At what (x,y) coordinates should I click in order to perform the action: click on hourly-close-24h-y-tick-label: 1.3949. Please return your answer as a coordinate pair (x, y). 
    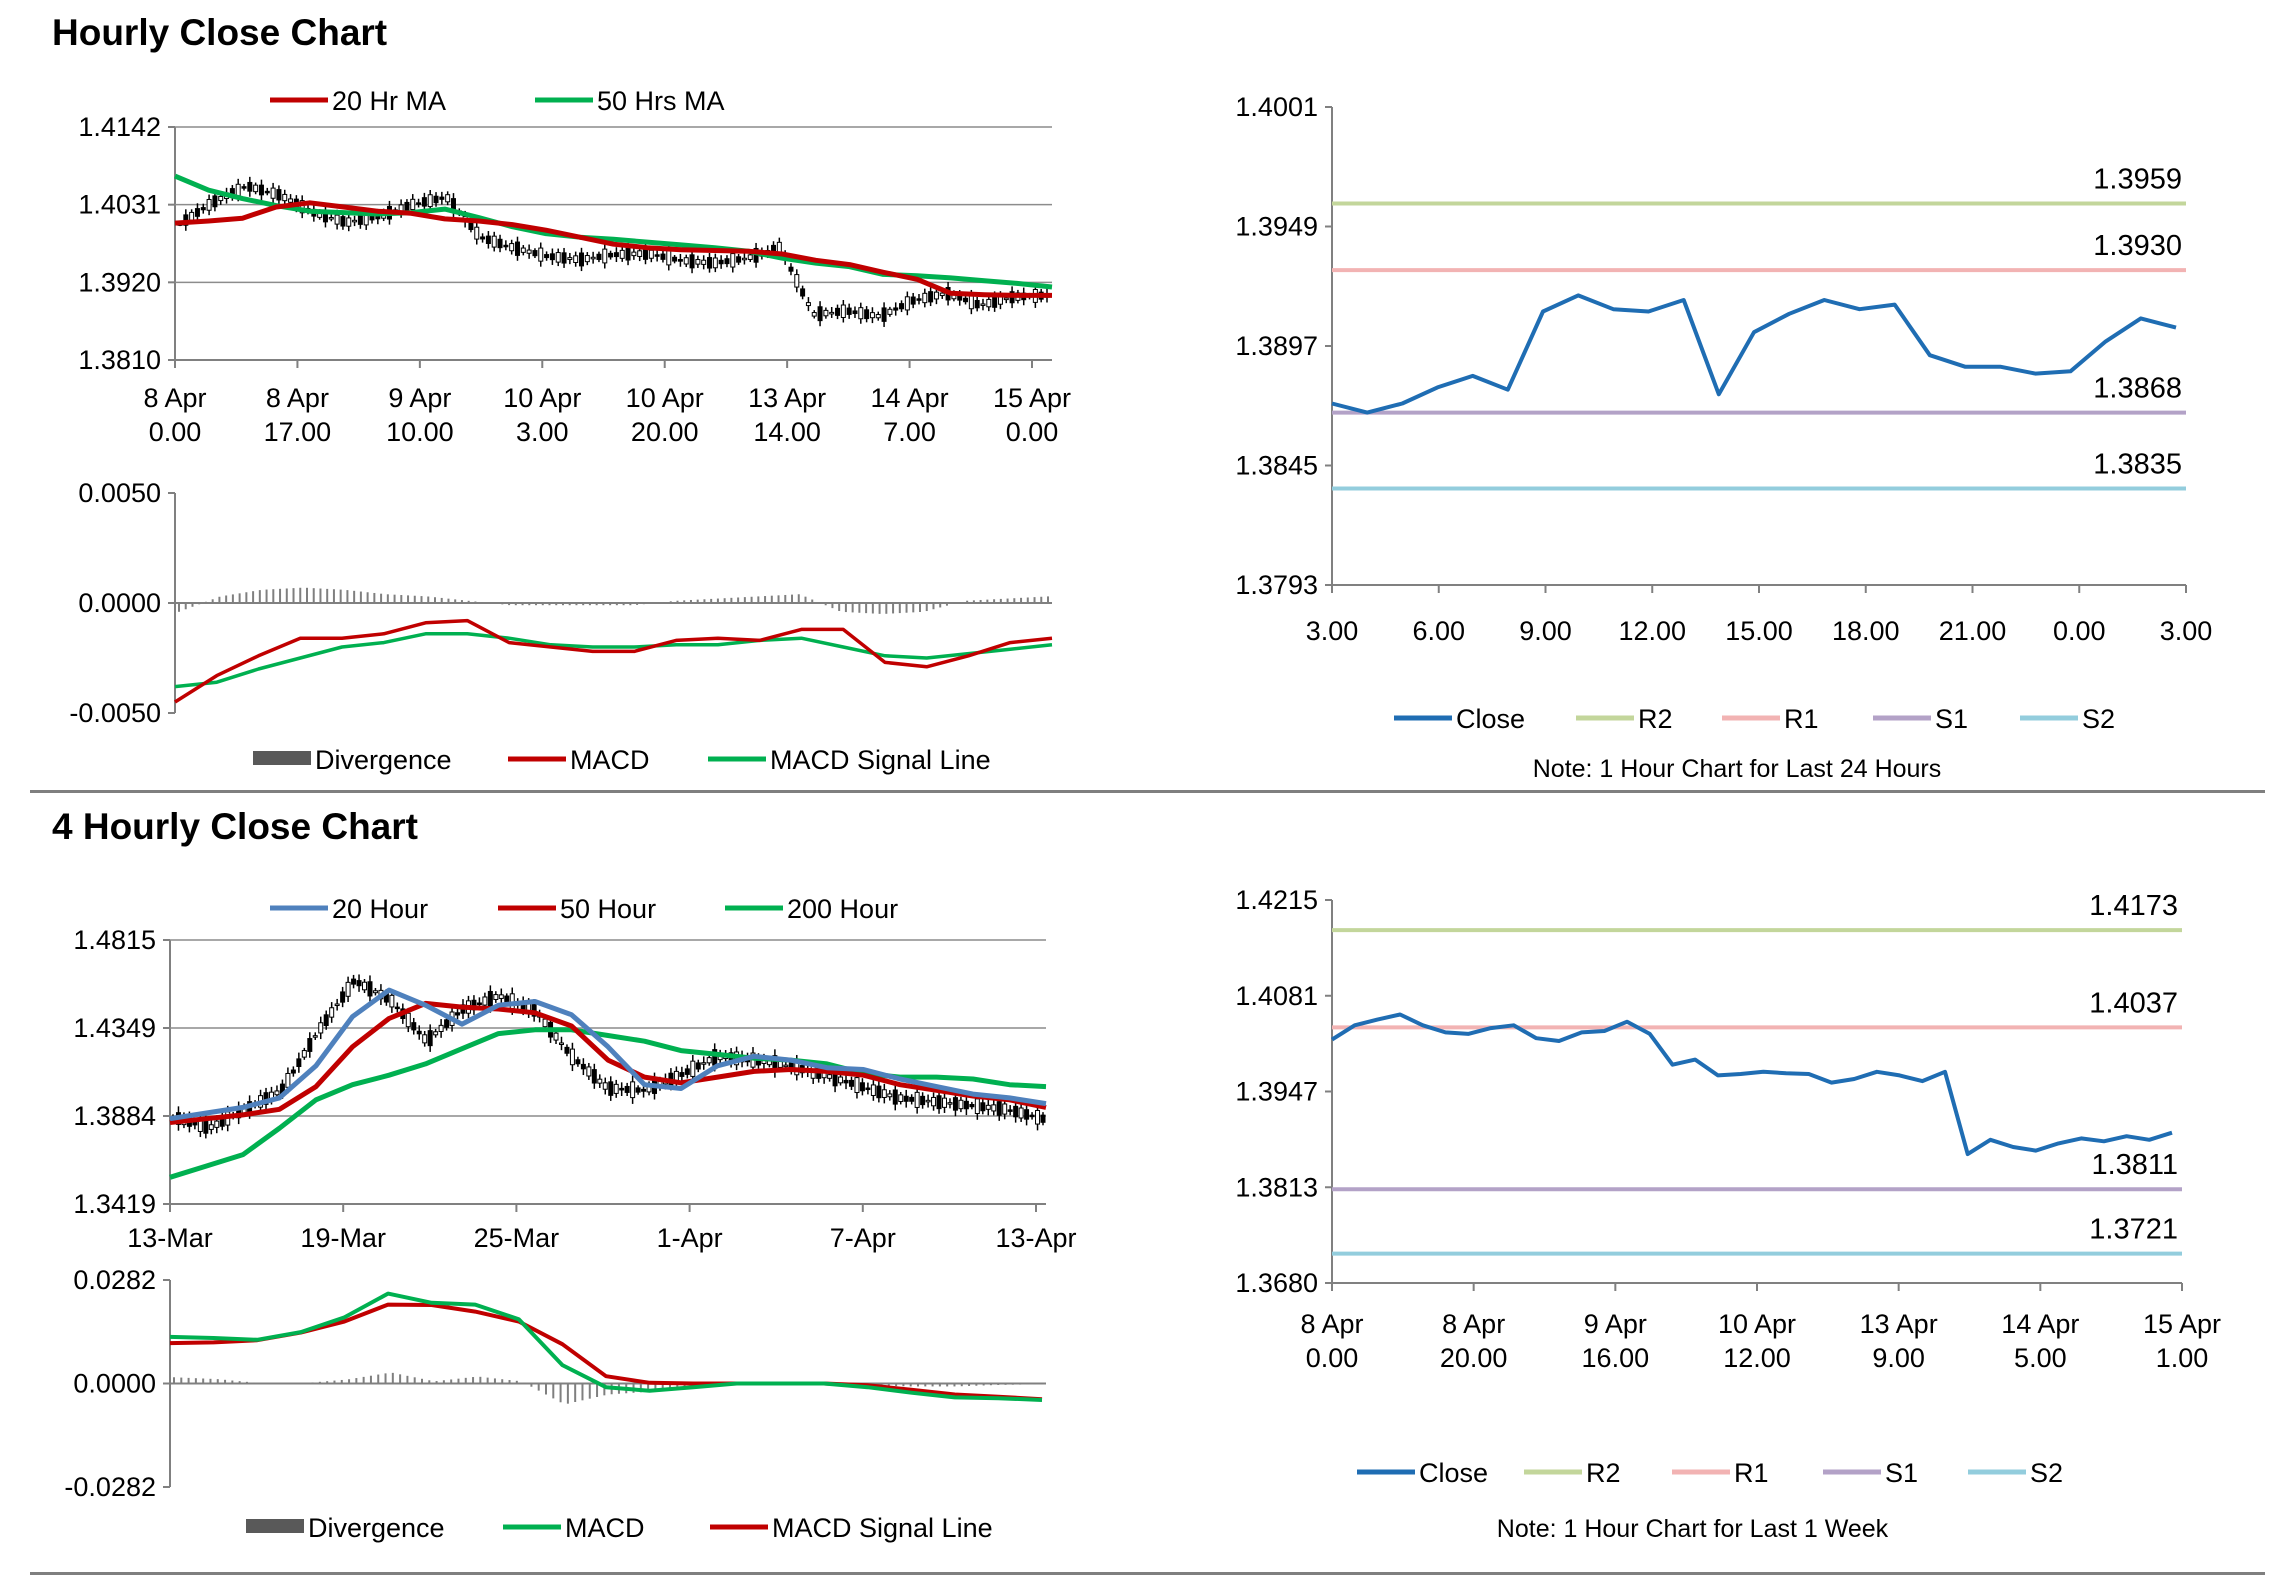
    Looking at the image, I should click on (1276, 227).